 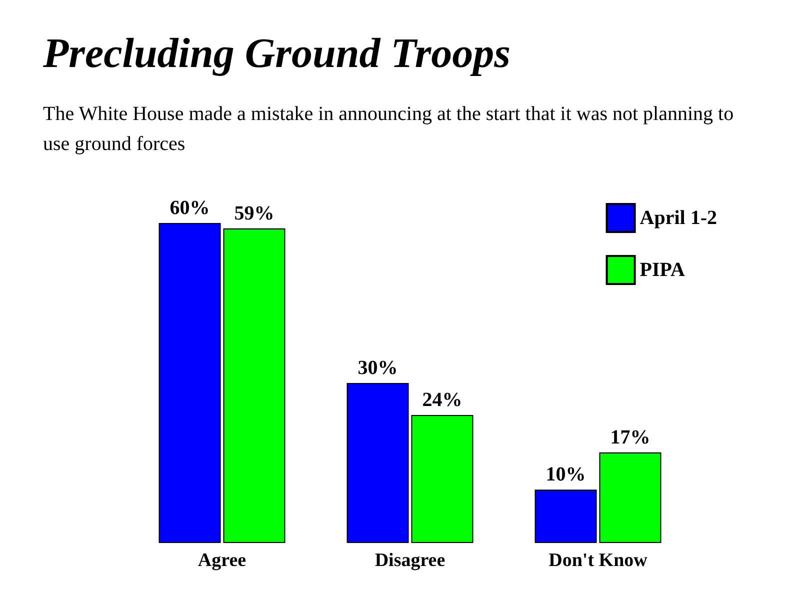 What do you see at coordinates (391, 129) in the screenshot?
I see `chart-subtitle: The White House made a mistake in announcing at the start that it was not planning to use ground forces` at bounding box center [391, 129].